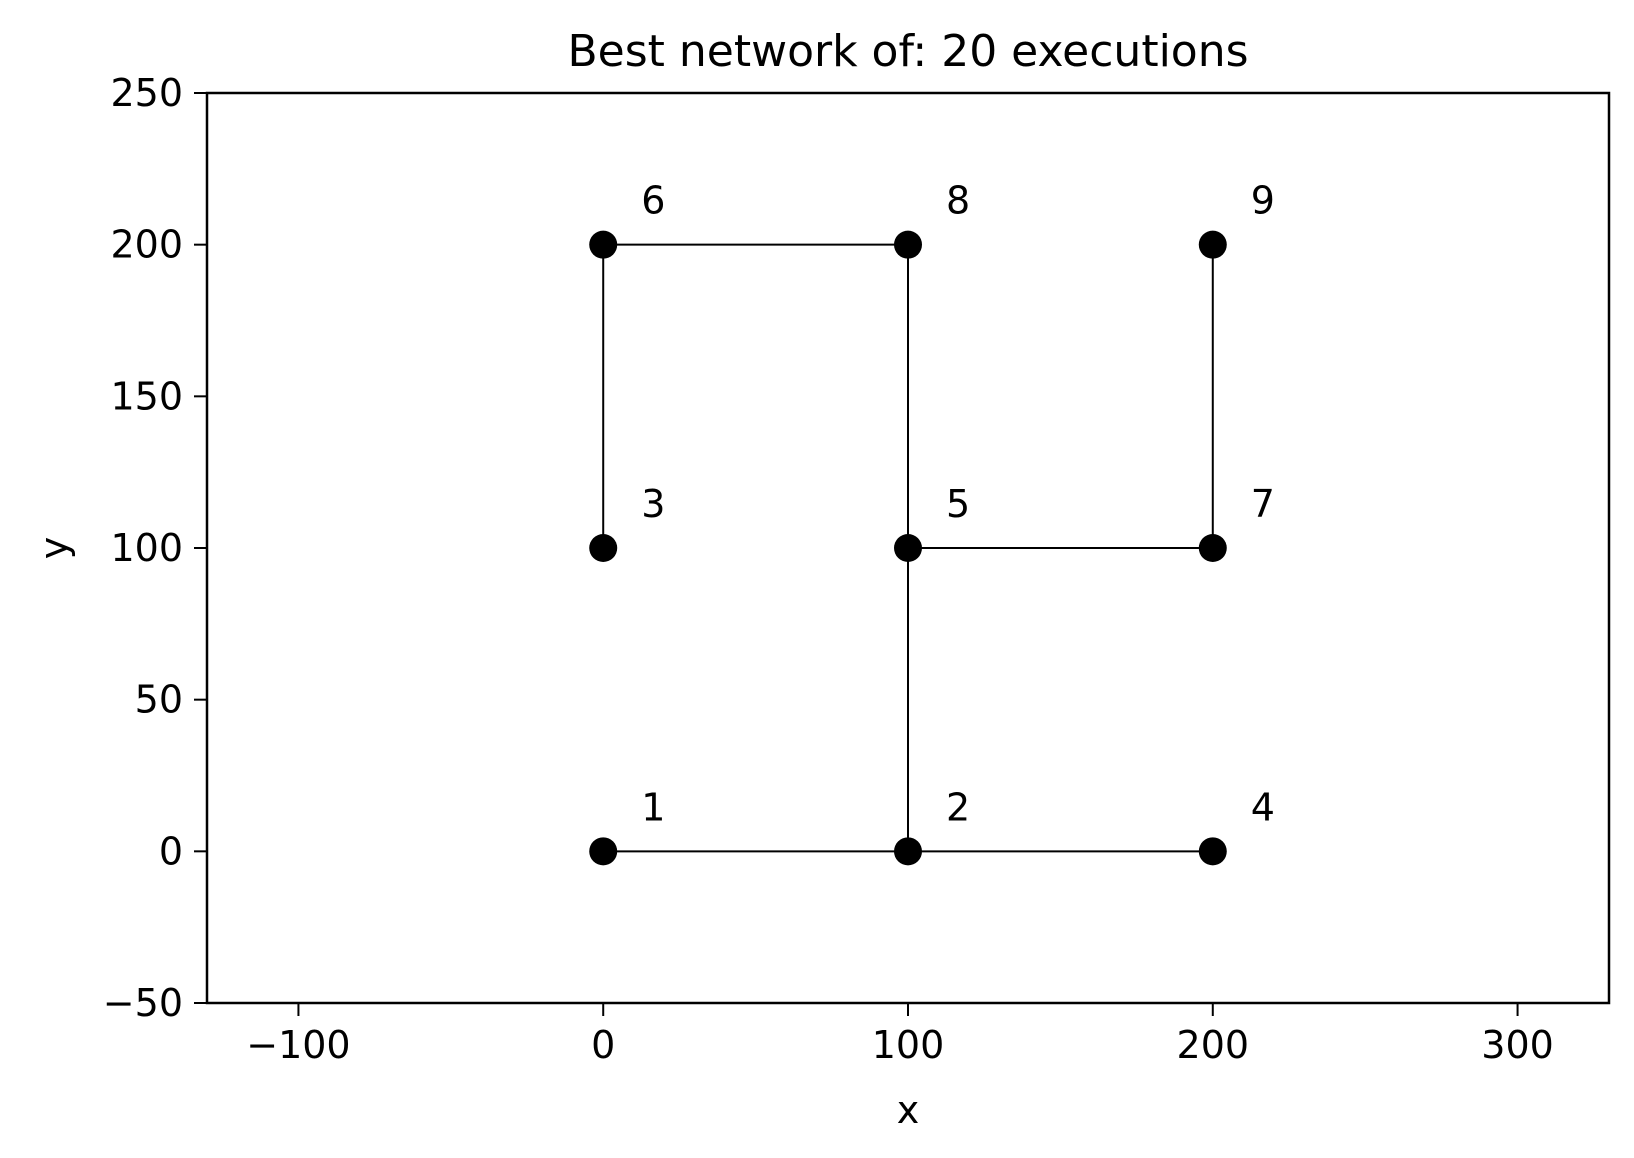 This screenshot has width=1634, height=1158. Describe the element at coordinates (298, 1045) in the screenshot. I see `x-tick-label: −100` at that location.